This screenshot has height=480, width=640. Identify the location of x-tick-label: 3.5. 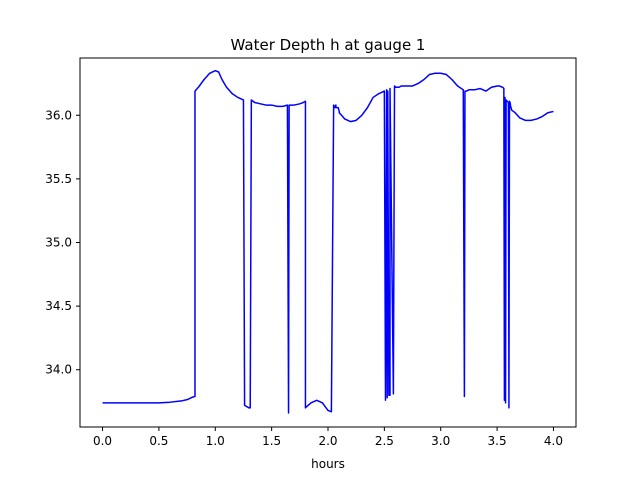
(497, 441).